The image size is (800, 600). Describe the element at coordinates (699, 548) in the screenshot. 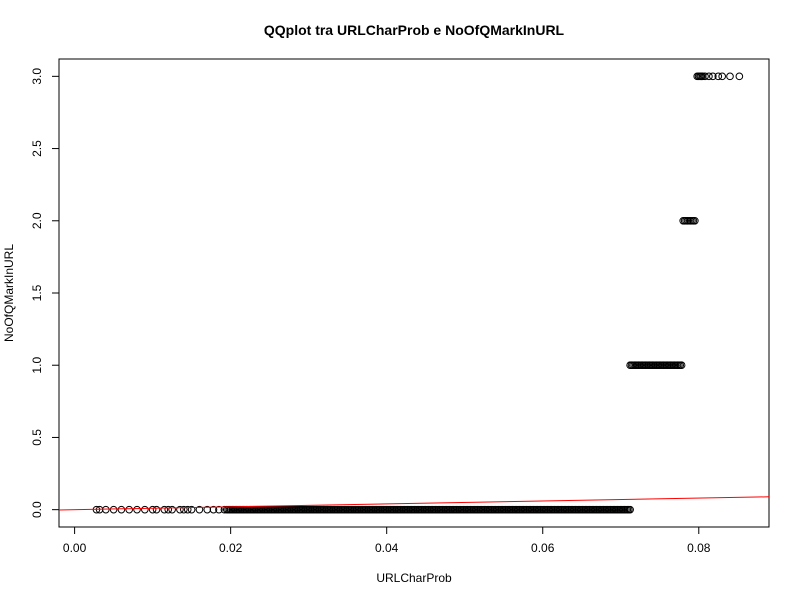

I see `x-tick-label: 0.08` at that location.